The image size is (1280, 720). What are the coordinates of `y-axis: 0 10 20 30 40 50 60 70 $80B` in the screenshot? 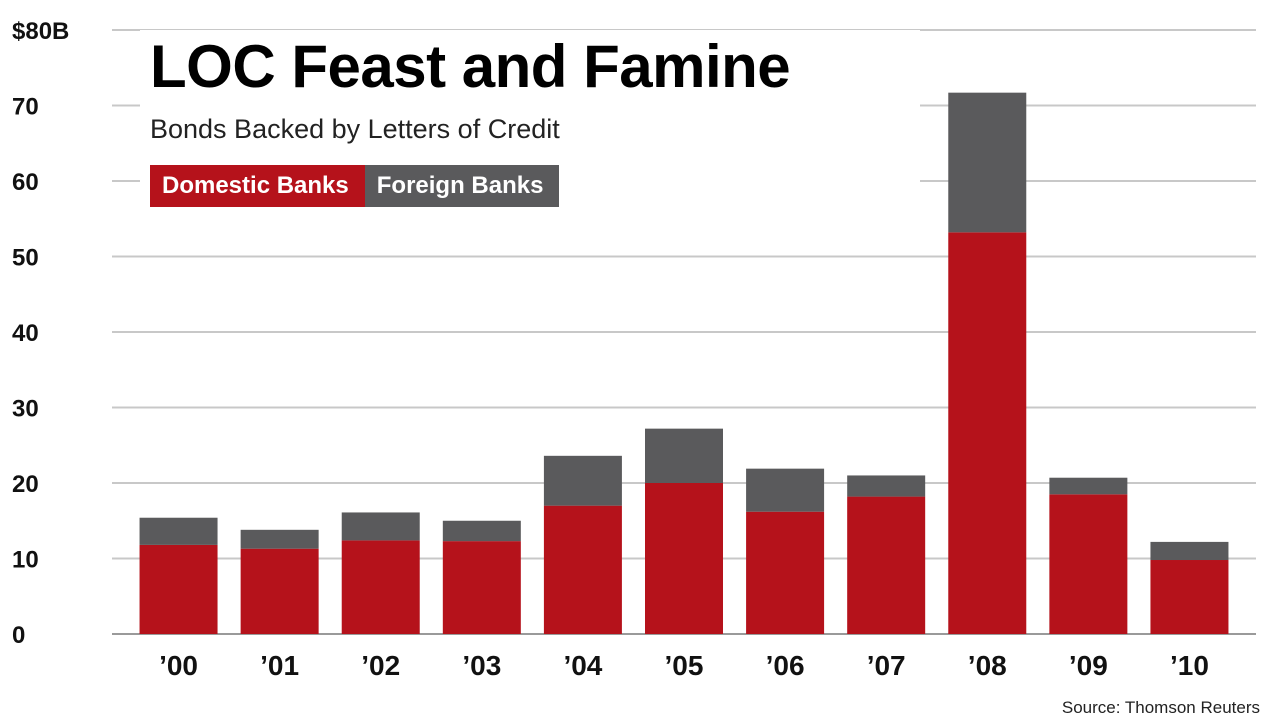 It's located at (40, 333).